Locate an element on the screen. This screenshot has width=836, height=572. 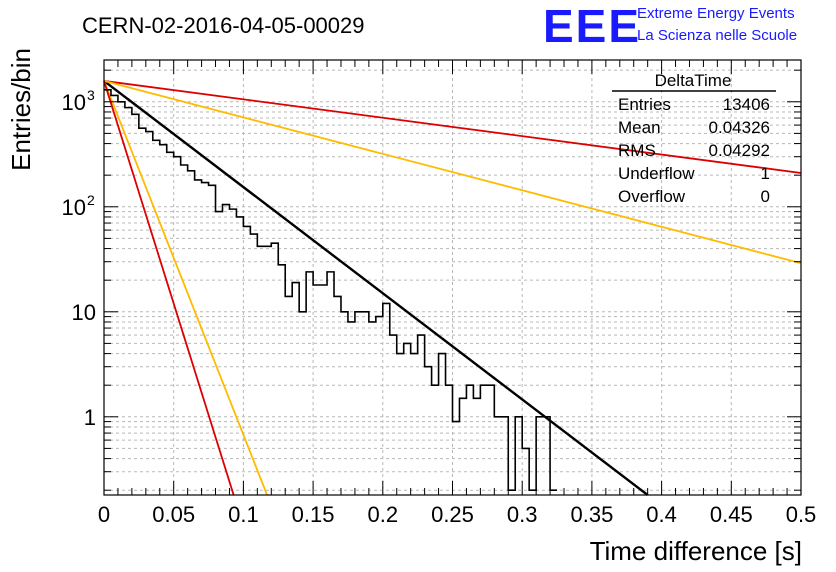
x-axis-label: Time difference [s] is located at coordinates (696, 551).